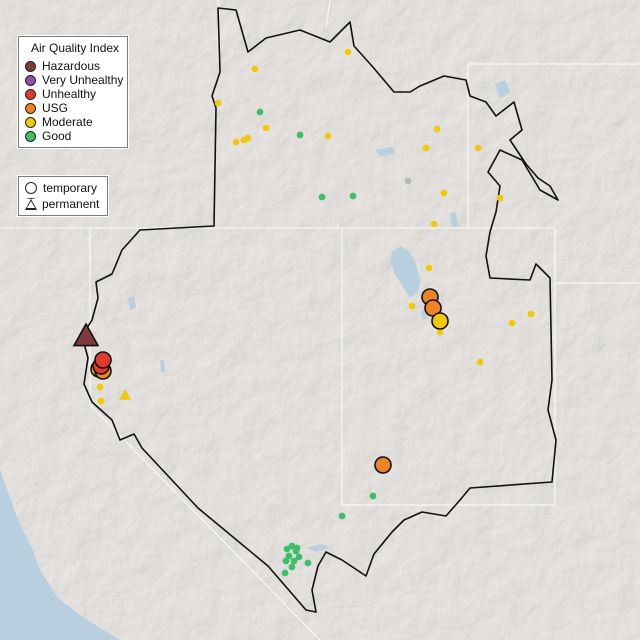  Describe the element at coordinates (30, 108) in the screenshot. I see `usg-swatch-icon` at that location.